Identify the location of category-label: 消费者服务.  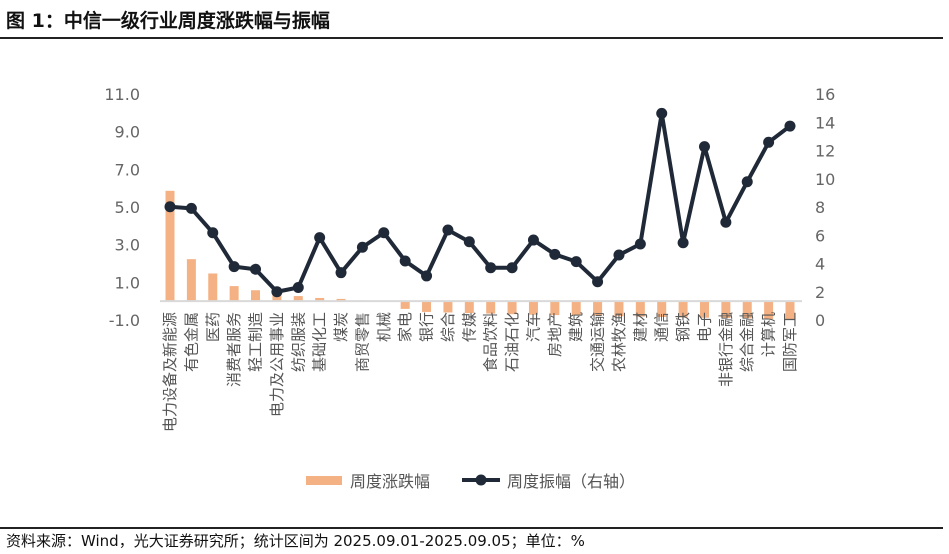
(234, 349).